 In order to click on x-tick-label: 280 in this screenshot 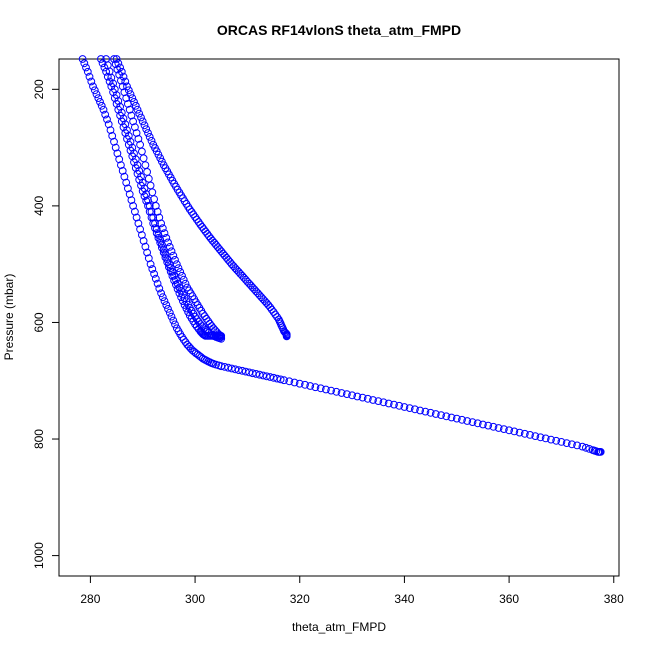, I will do `click(90, 599)`.